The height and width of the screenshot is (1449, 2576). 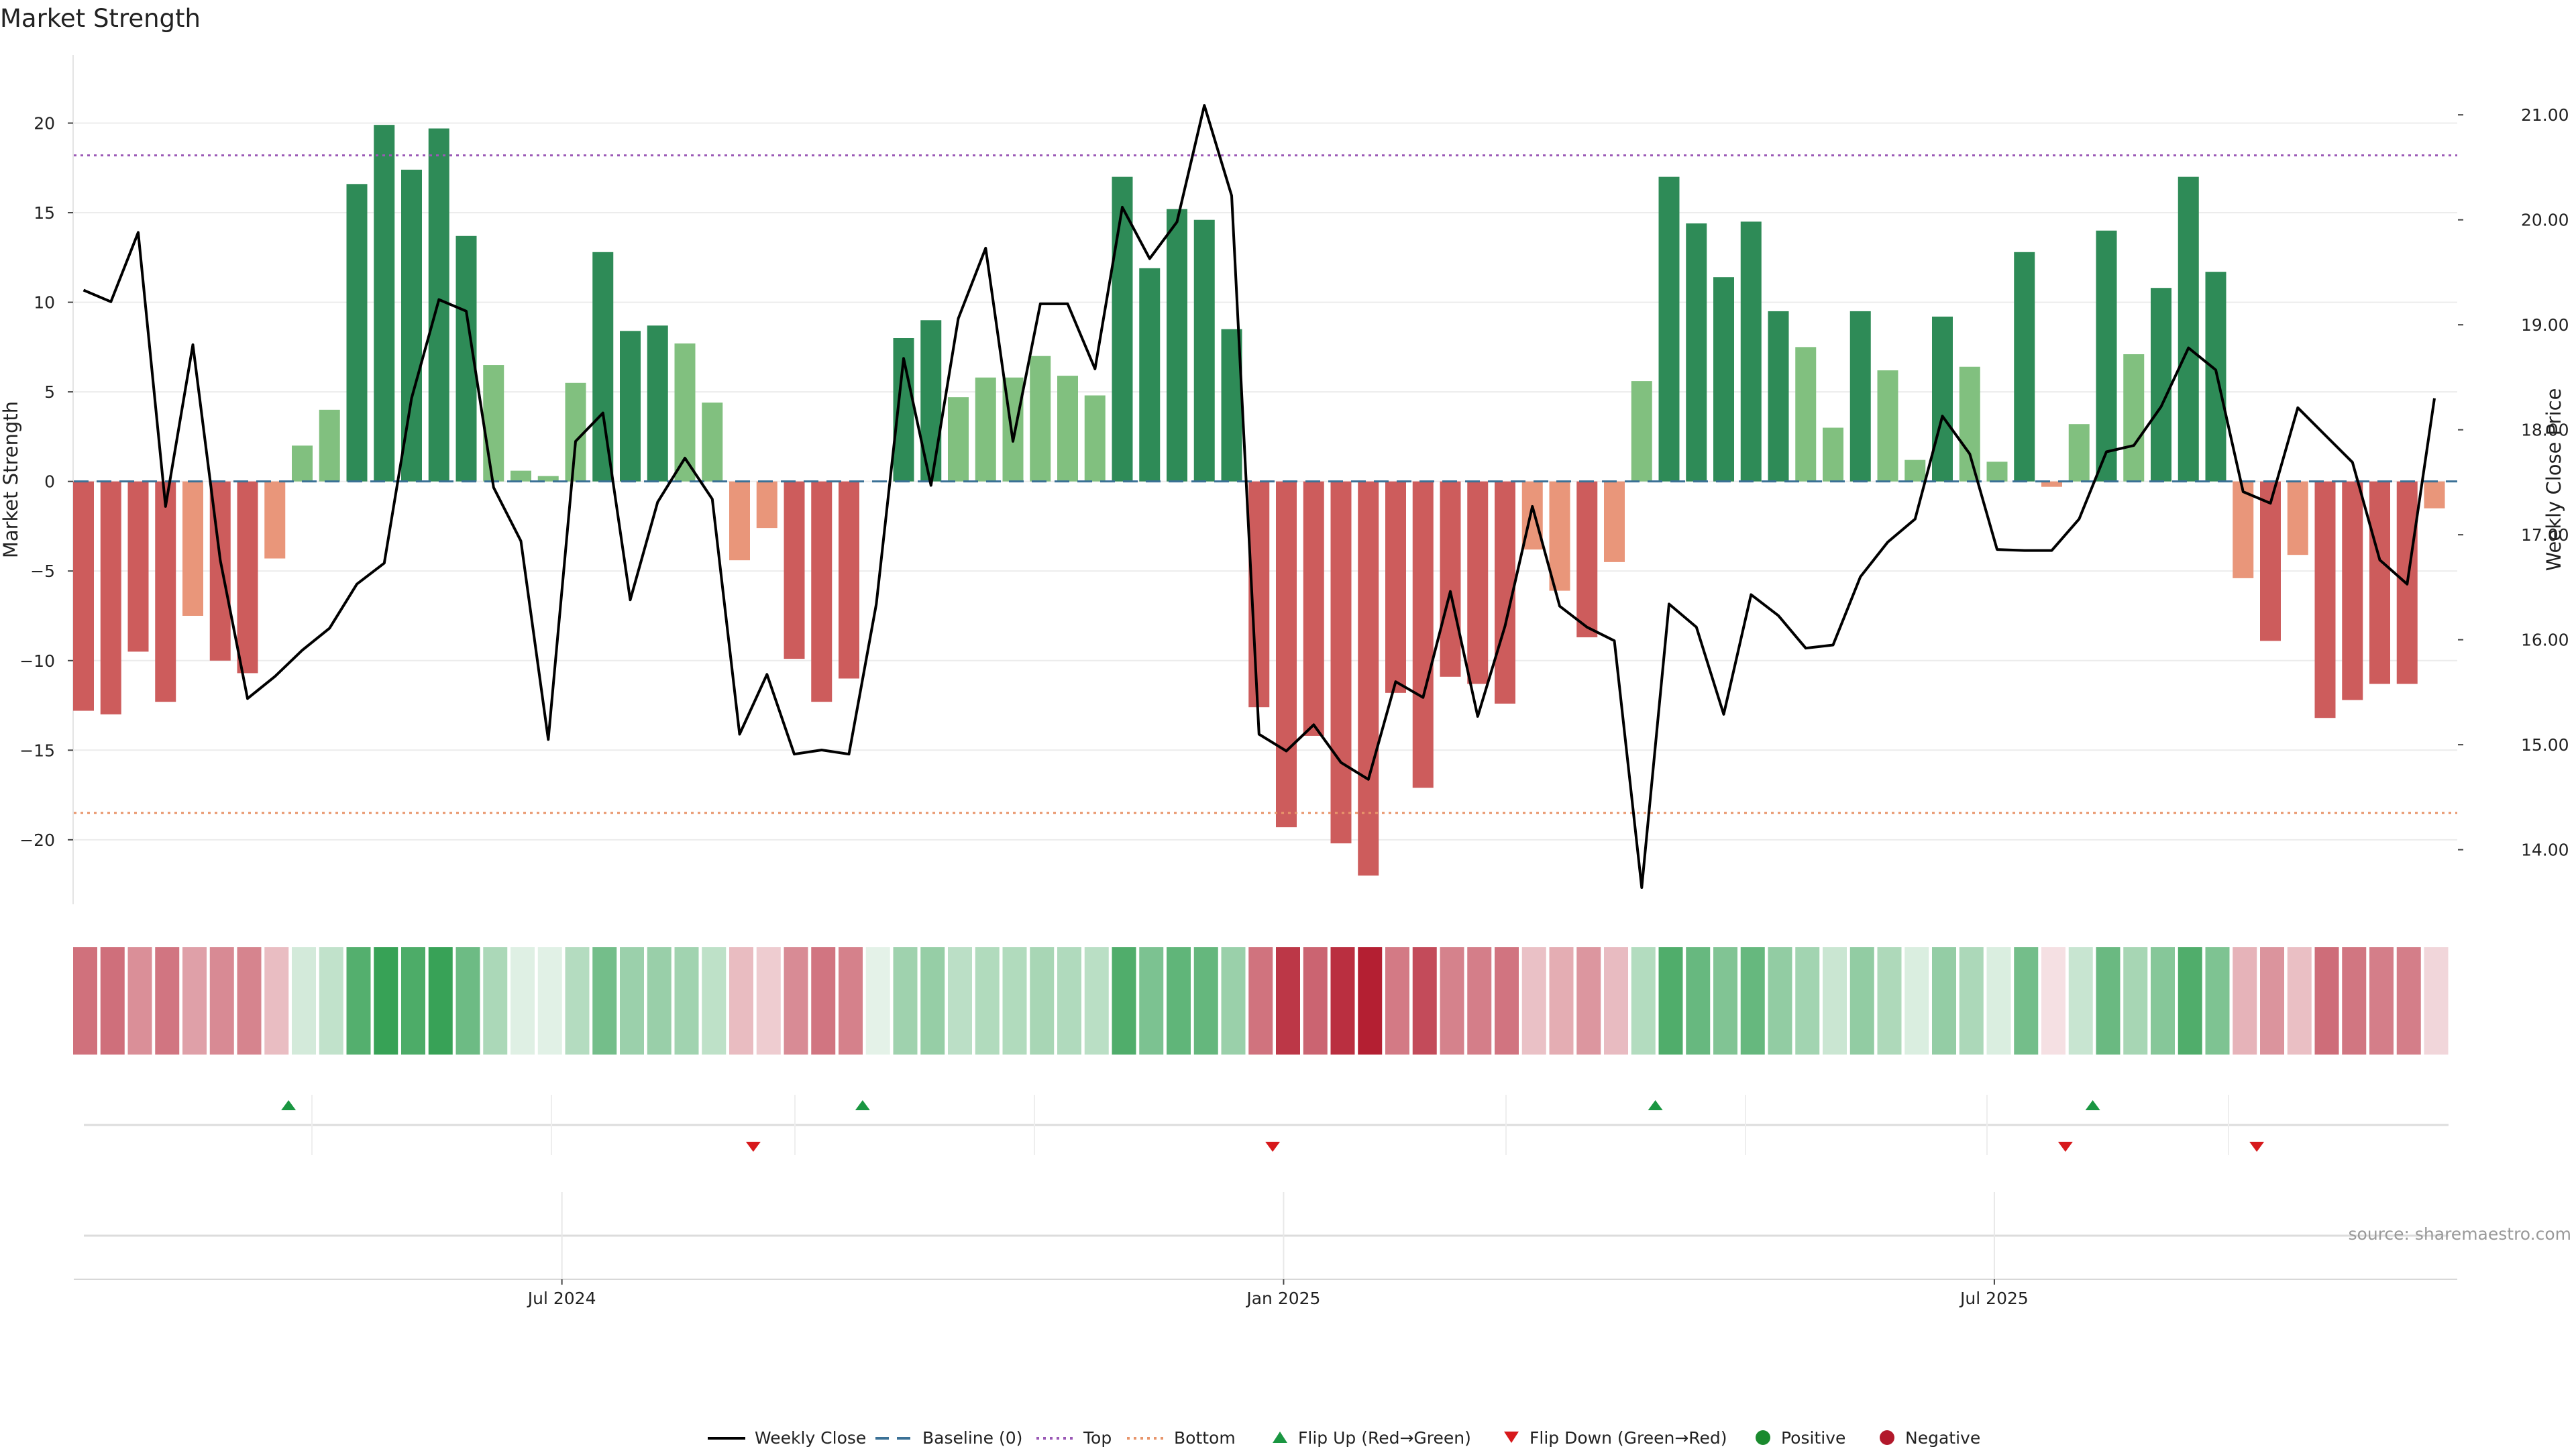 What do you see at coordinates (1994, 1298) in the screenshot?
I see `x-tick-label: Jul 2025` at bounding box center [1994, 1298].